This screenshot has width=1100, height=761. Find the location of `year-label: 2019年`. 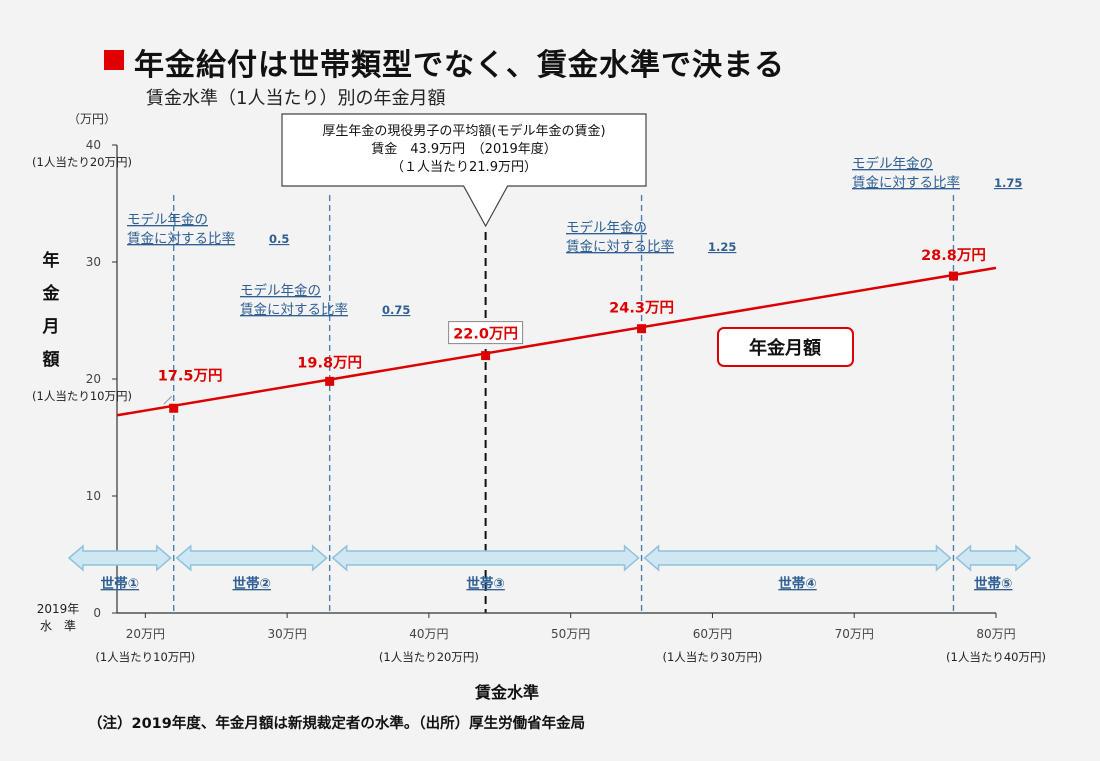

year-label: 2019年 is located at coordinates (58, 609).